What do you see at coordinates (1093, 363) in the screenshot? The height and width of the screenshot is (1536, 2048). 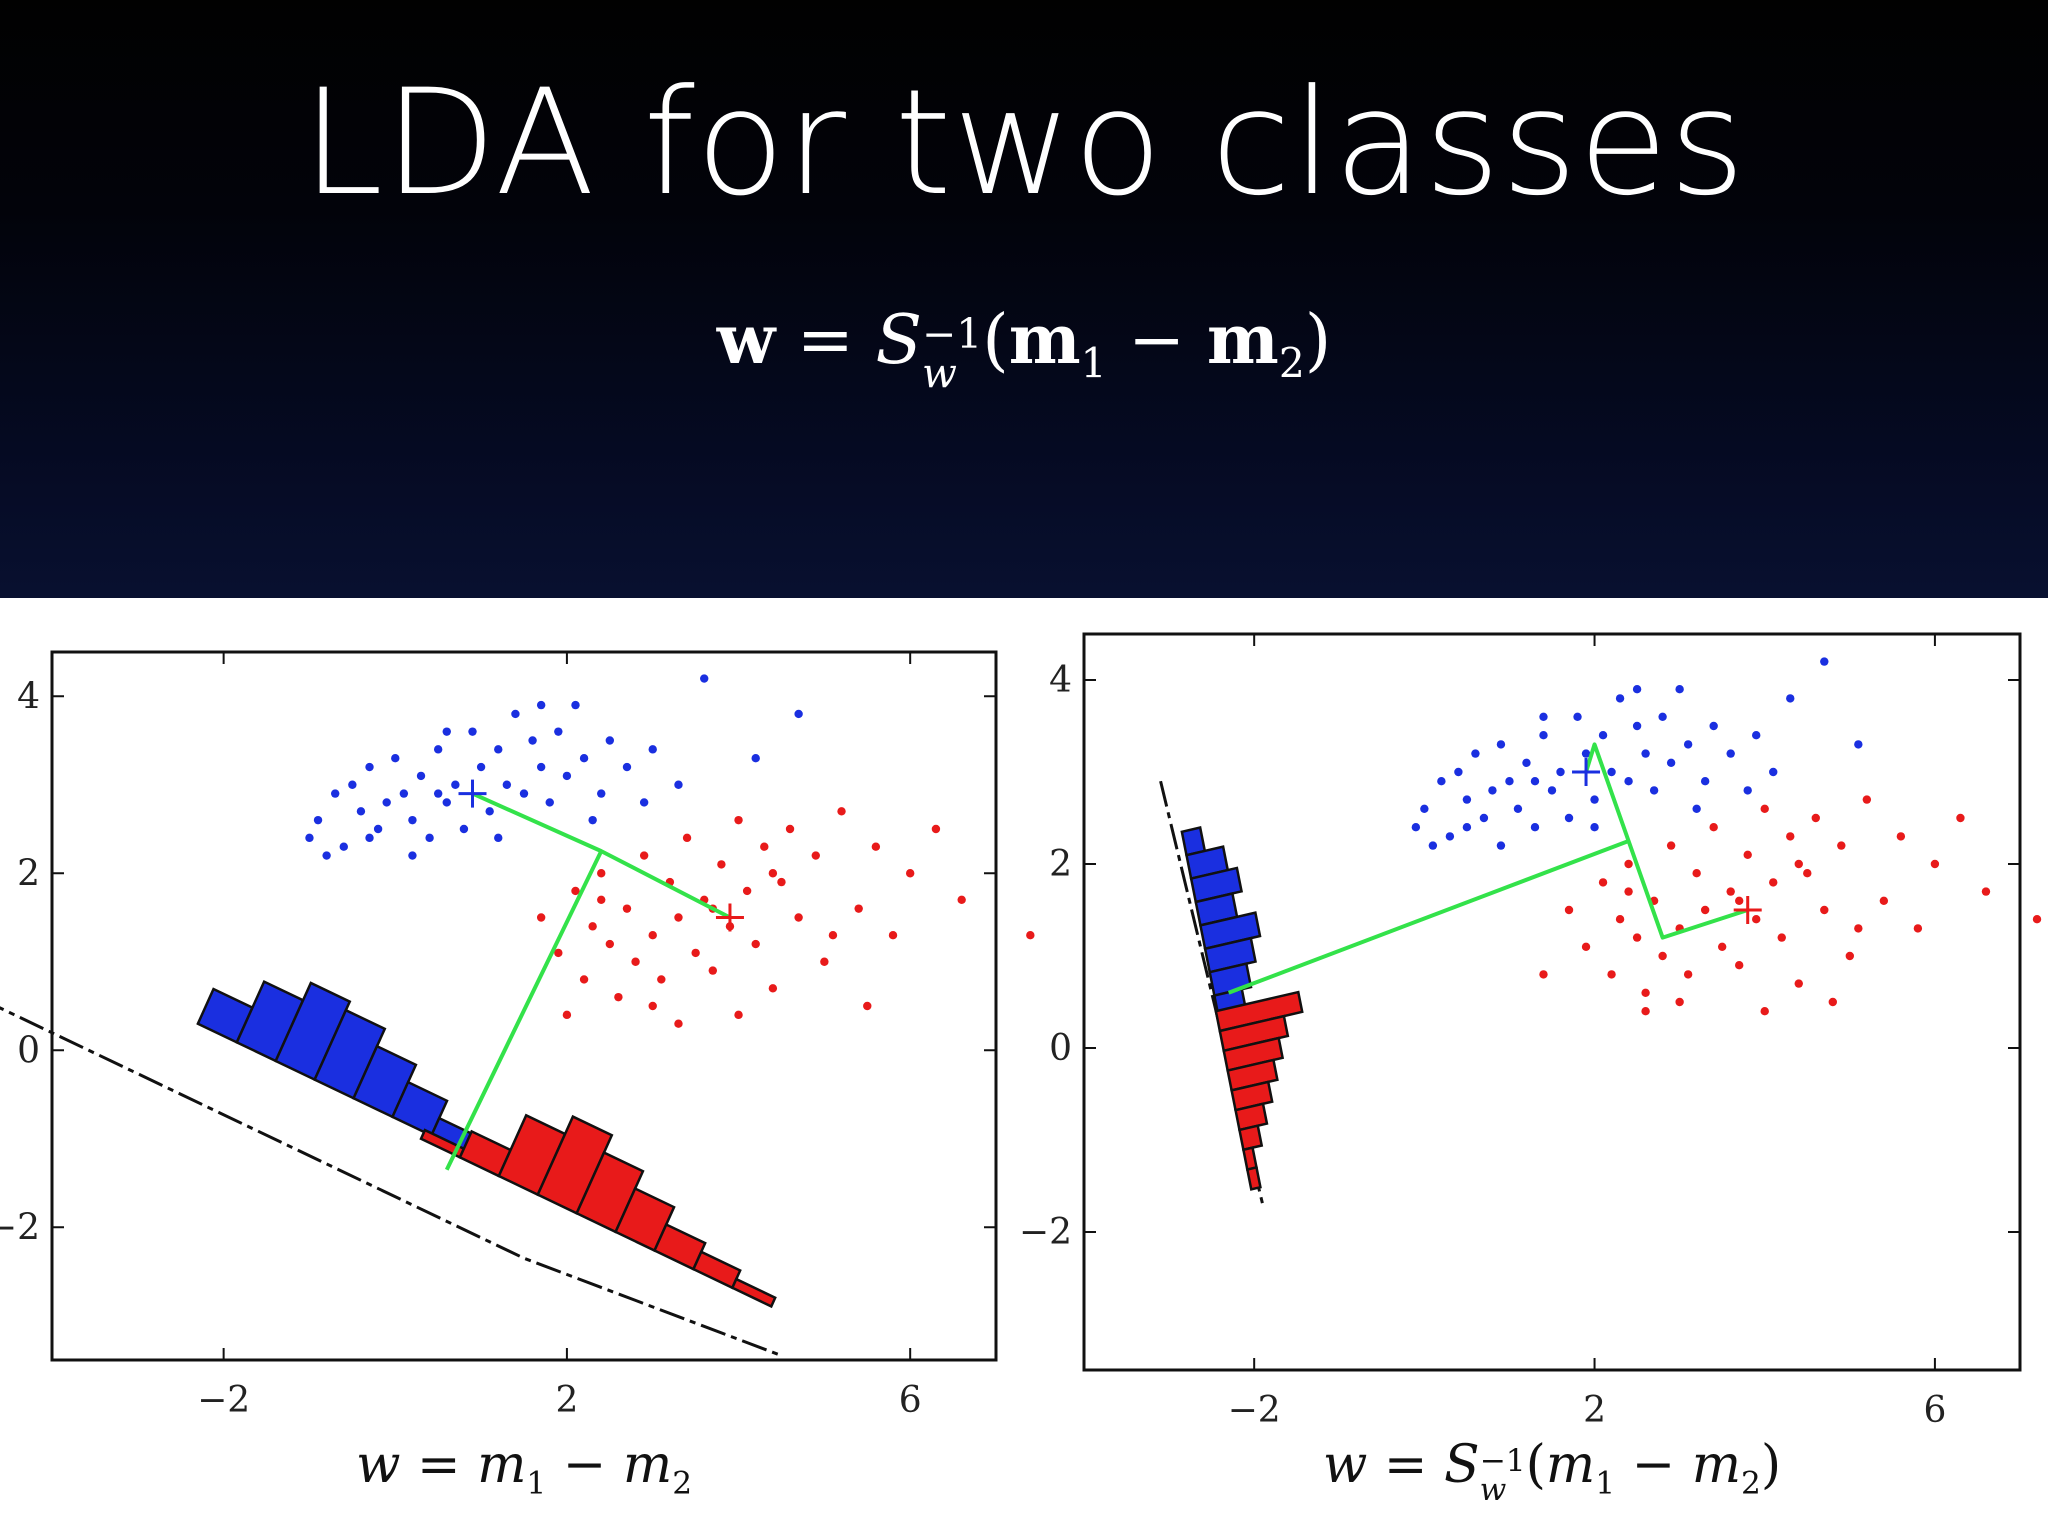 I see `formula-m1-sub: 1` at bounding box center [1093, 363].